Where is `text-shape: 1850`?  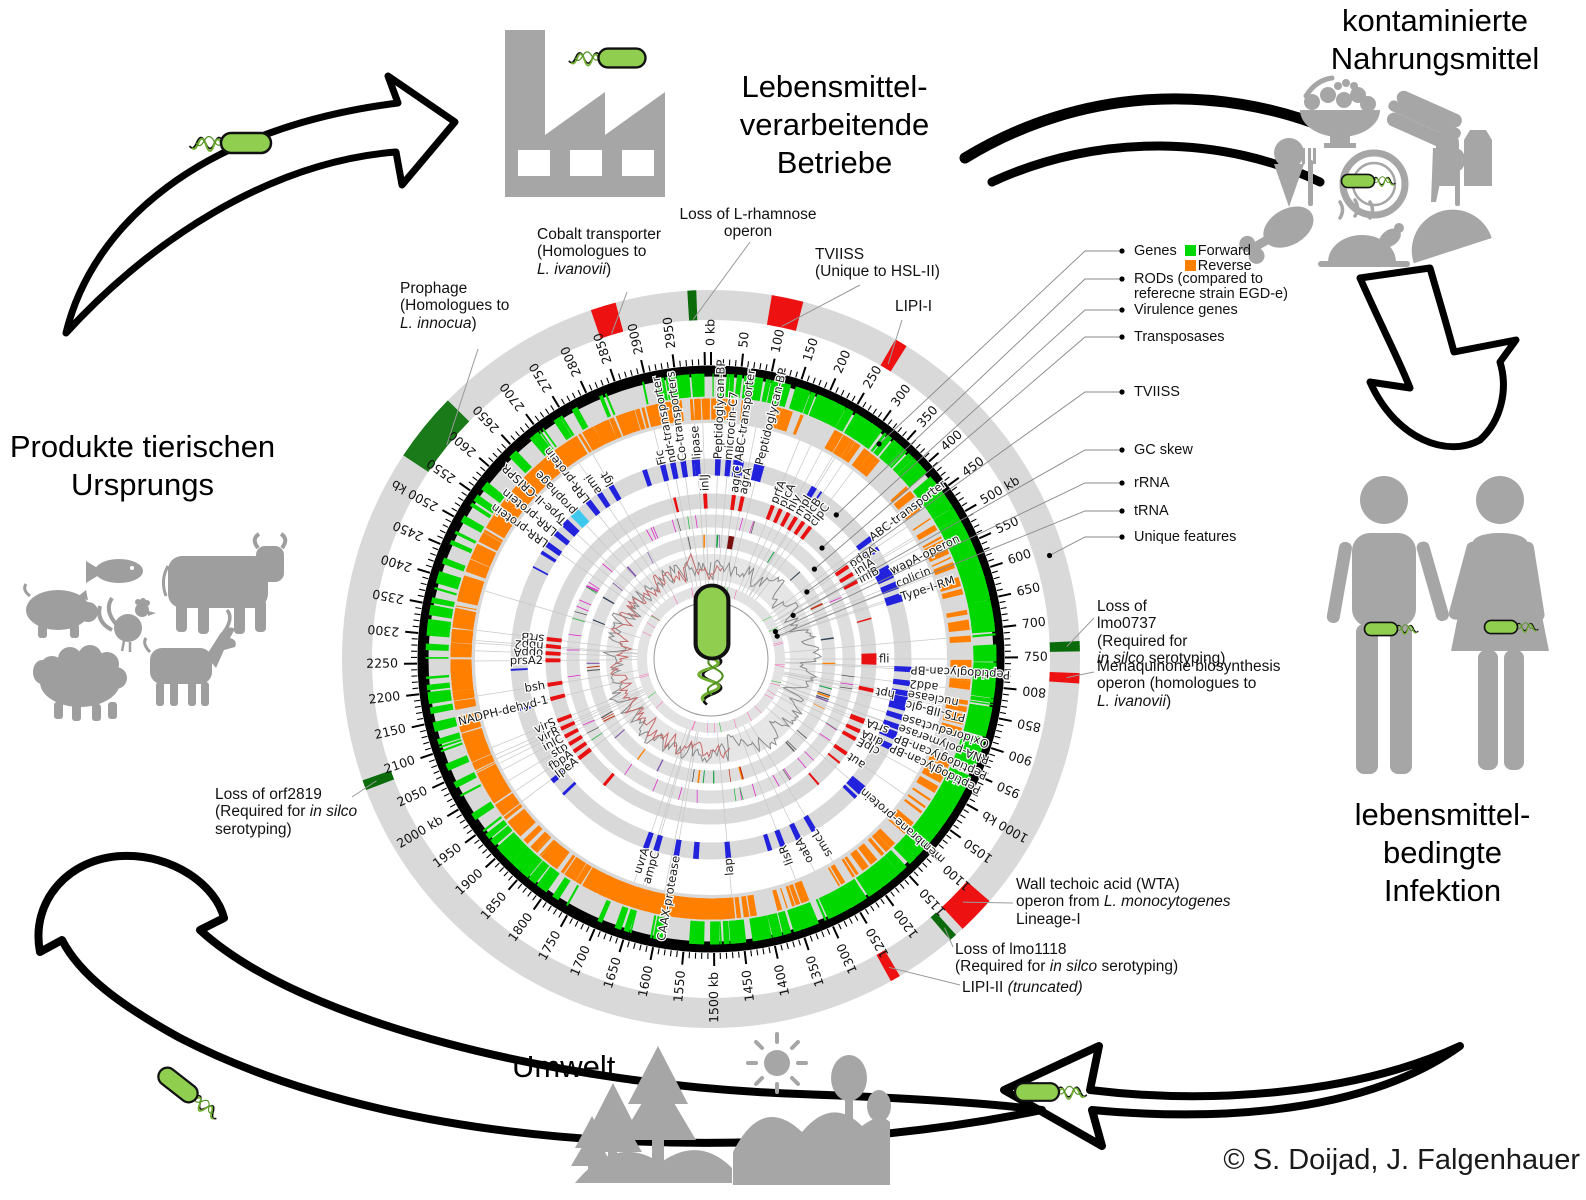
text-shape: 1850 is located at coordinates (493, 906).